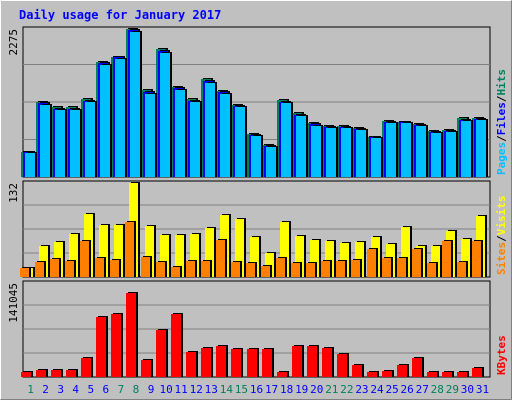 This screenshot has height=405, width=512. I want to click on x-tick-label-22: 22, so click(346, 389).